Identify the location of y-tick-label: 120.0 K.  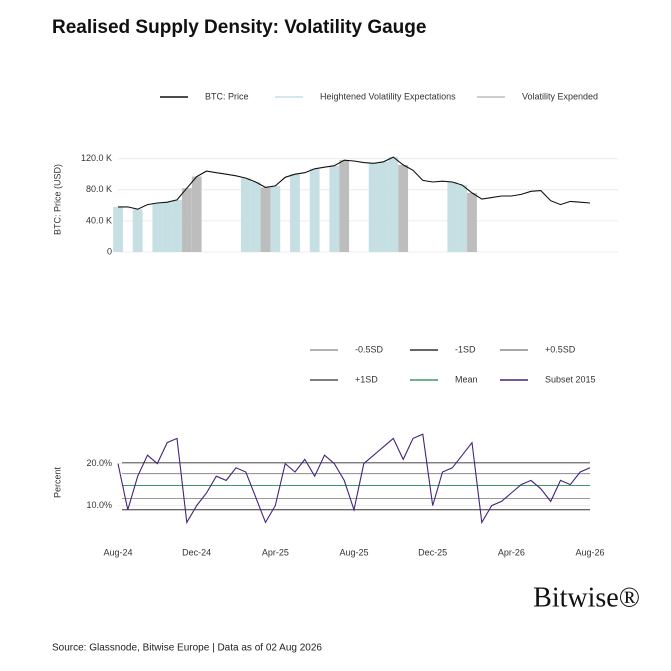
(96, 158).